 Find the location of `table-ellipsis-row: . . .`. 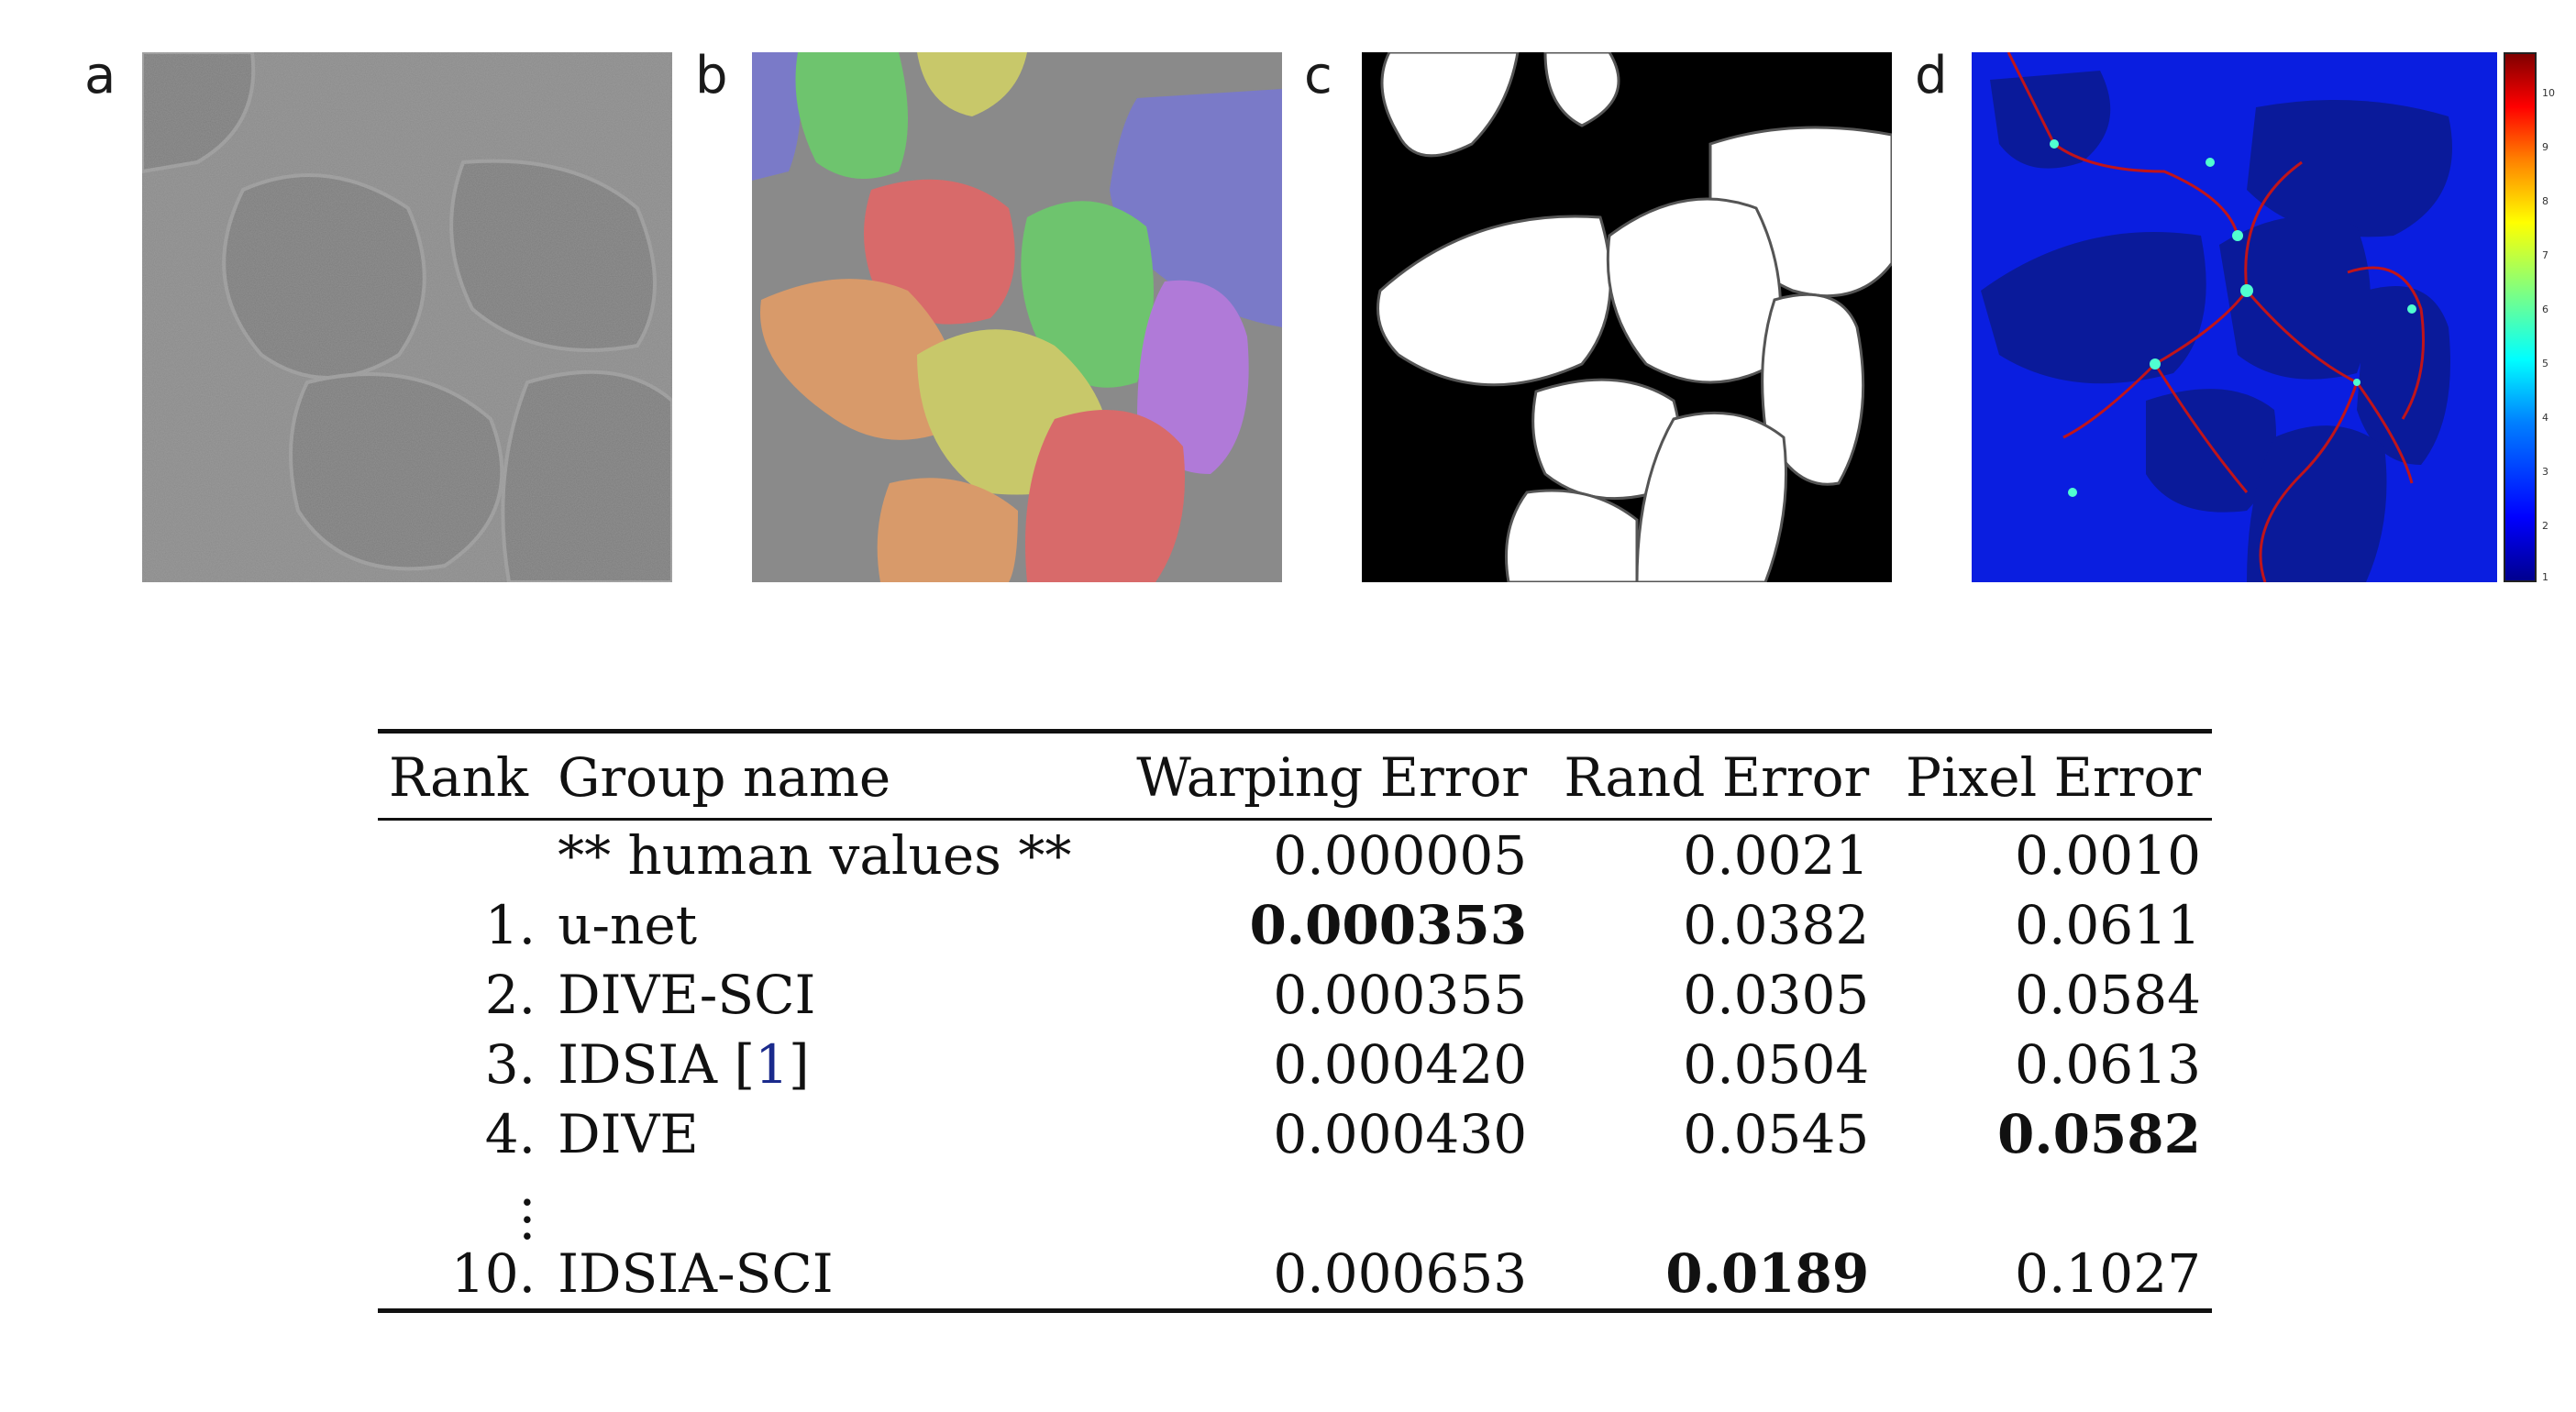

table-ellipsis-row: . . . is located at coordinates (1295, 1203).